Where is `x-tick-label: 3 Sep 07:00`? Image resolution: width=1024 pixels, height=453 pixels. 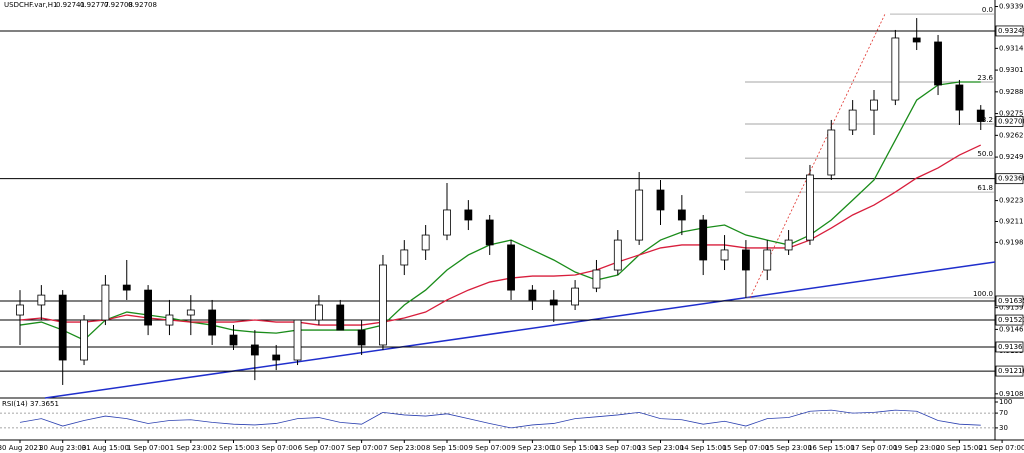 x-tick-label: 3 Sep 07:00 is located at coordinates (276, 448).